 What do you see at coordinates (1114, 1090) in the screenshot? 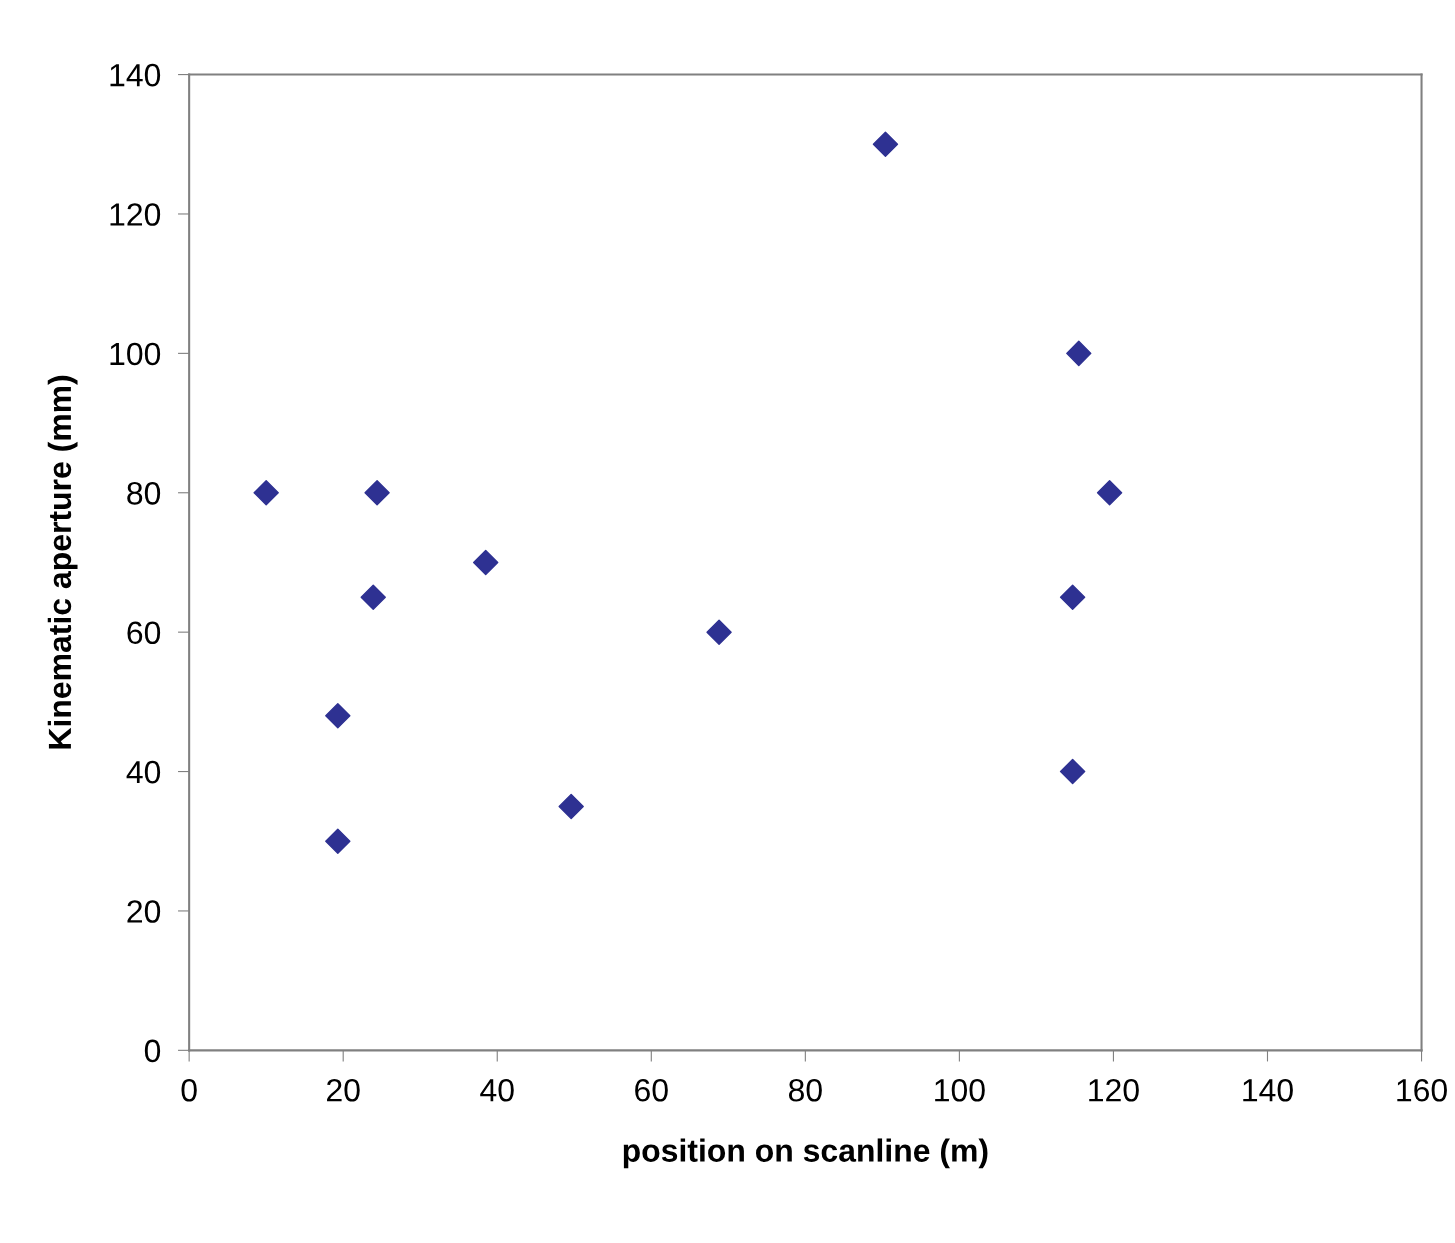
I see `x-tick-label: 120` at bounding box center [1114, 1090].